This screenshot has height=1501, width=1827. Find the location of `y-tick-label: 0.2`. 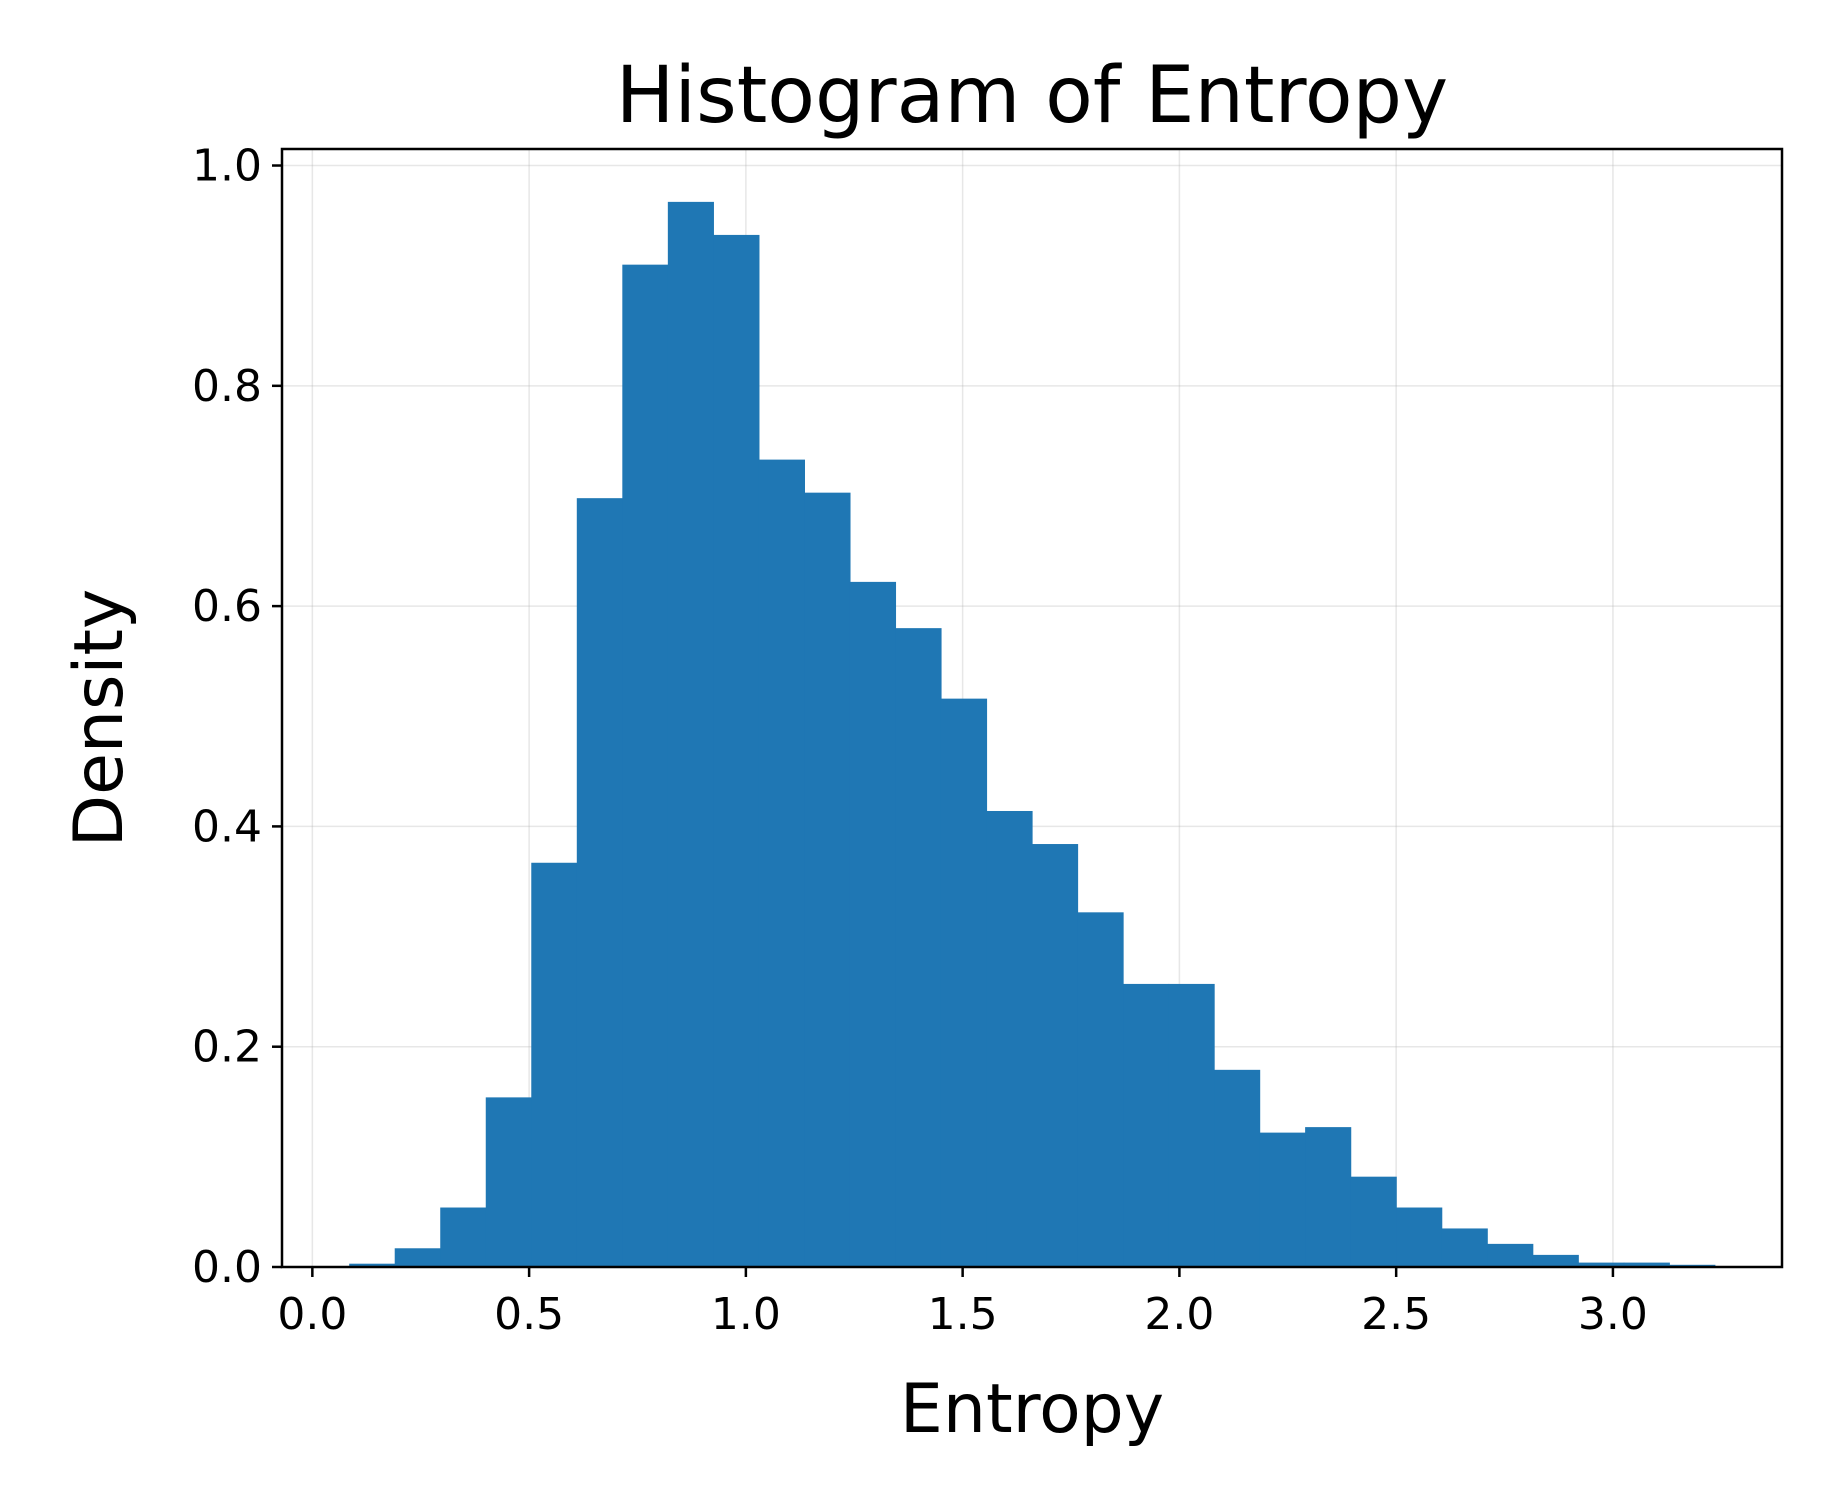

y-tick-label: 0.2 is located at coordinates (227, 1047).